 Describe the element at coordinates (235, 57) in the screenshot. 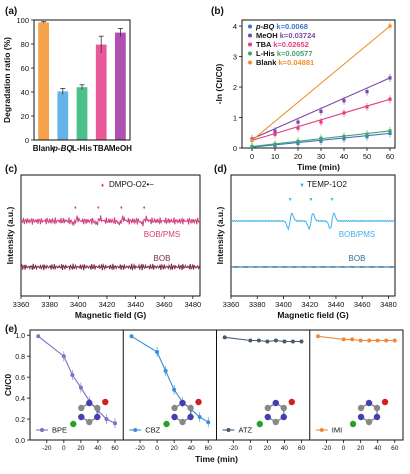

I see `y-tick-label: 3` at that location.